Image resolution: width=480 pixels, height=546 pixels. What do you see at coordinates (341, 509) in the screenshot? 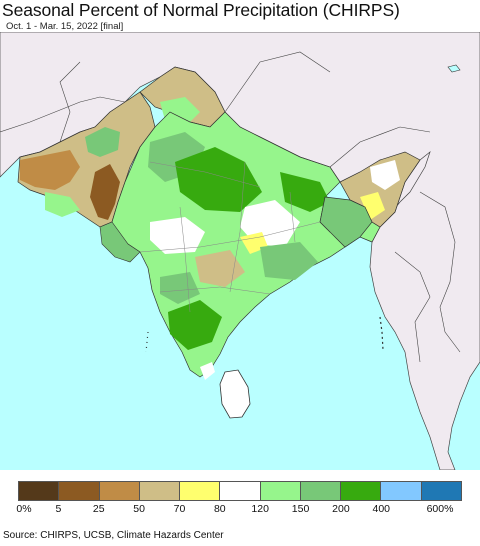
I see `legend-tick-label: 200` at bounding box center [341, 509].